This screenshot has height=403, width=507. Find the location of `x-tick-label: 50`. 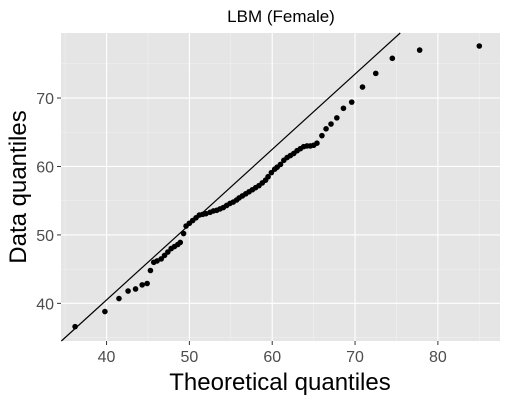

x-tick-label: 50 is located at coordinates (189, 357).